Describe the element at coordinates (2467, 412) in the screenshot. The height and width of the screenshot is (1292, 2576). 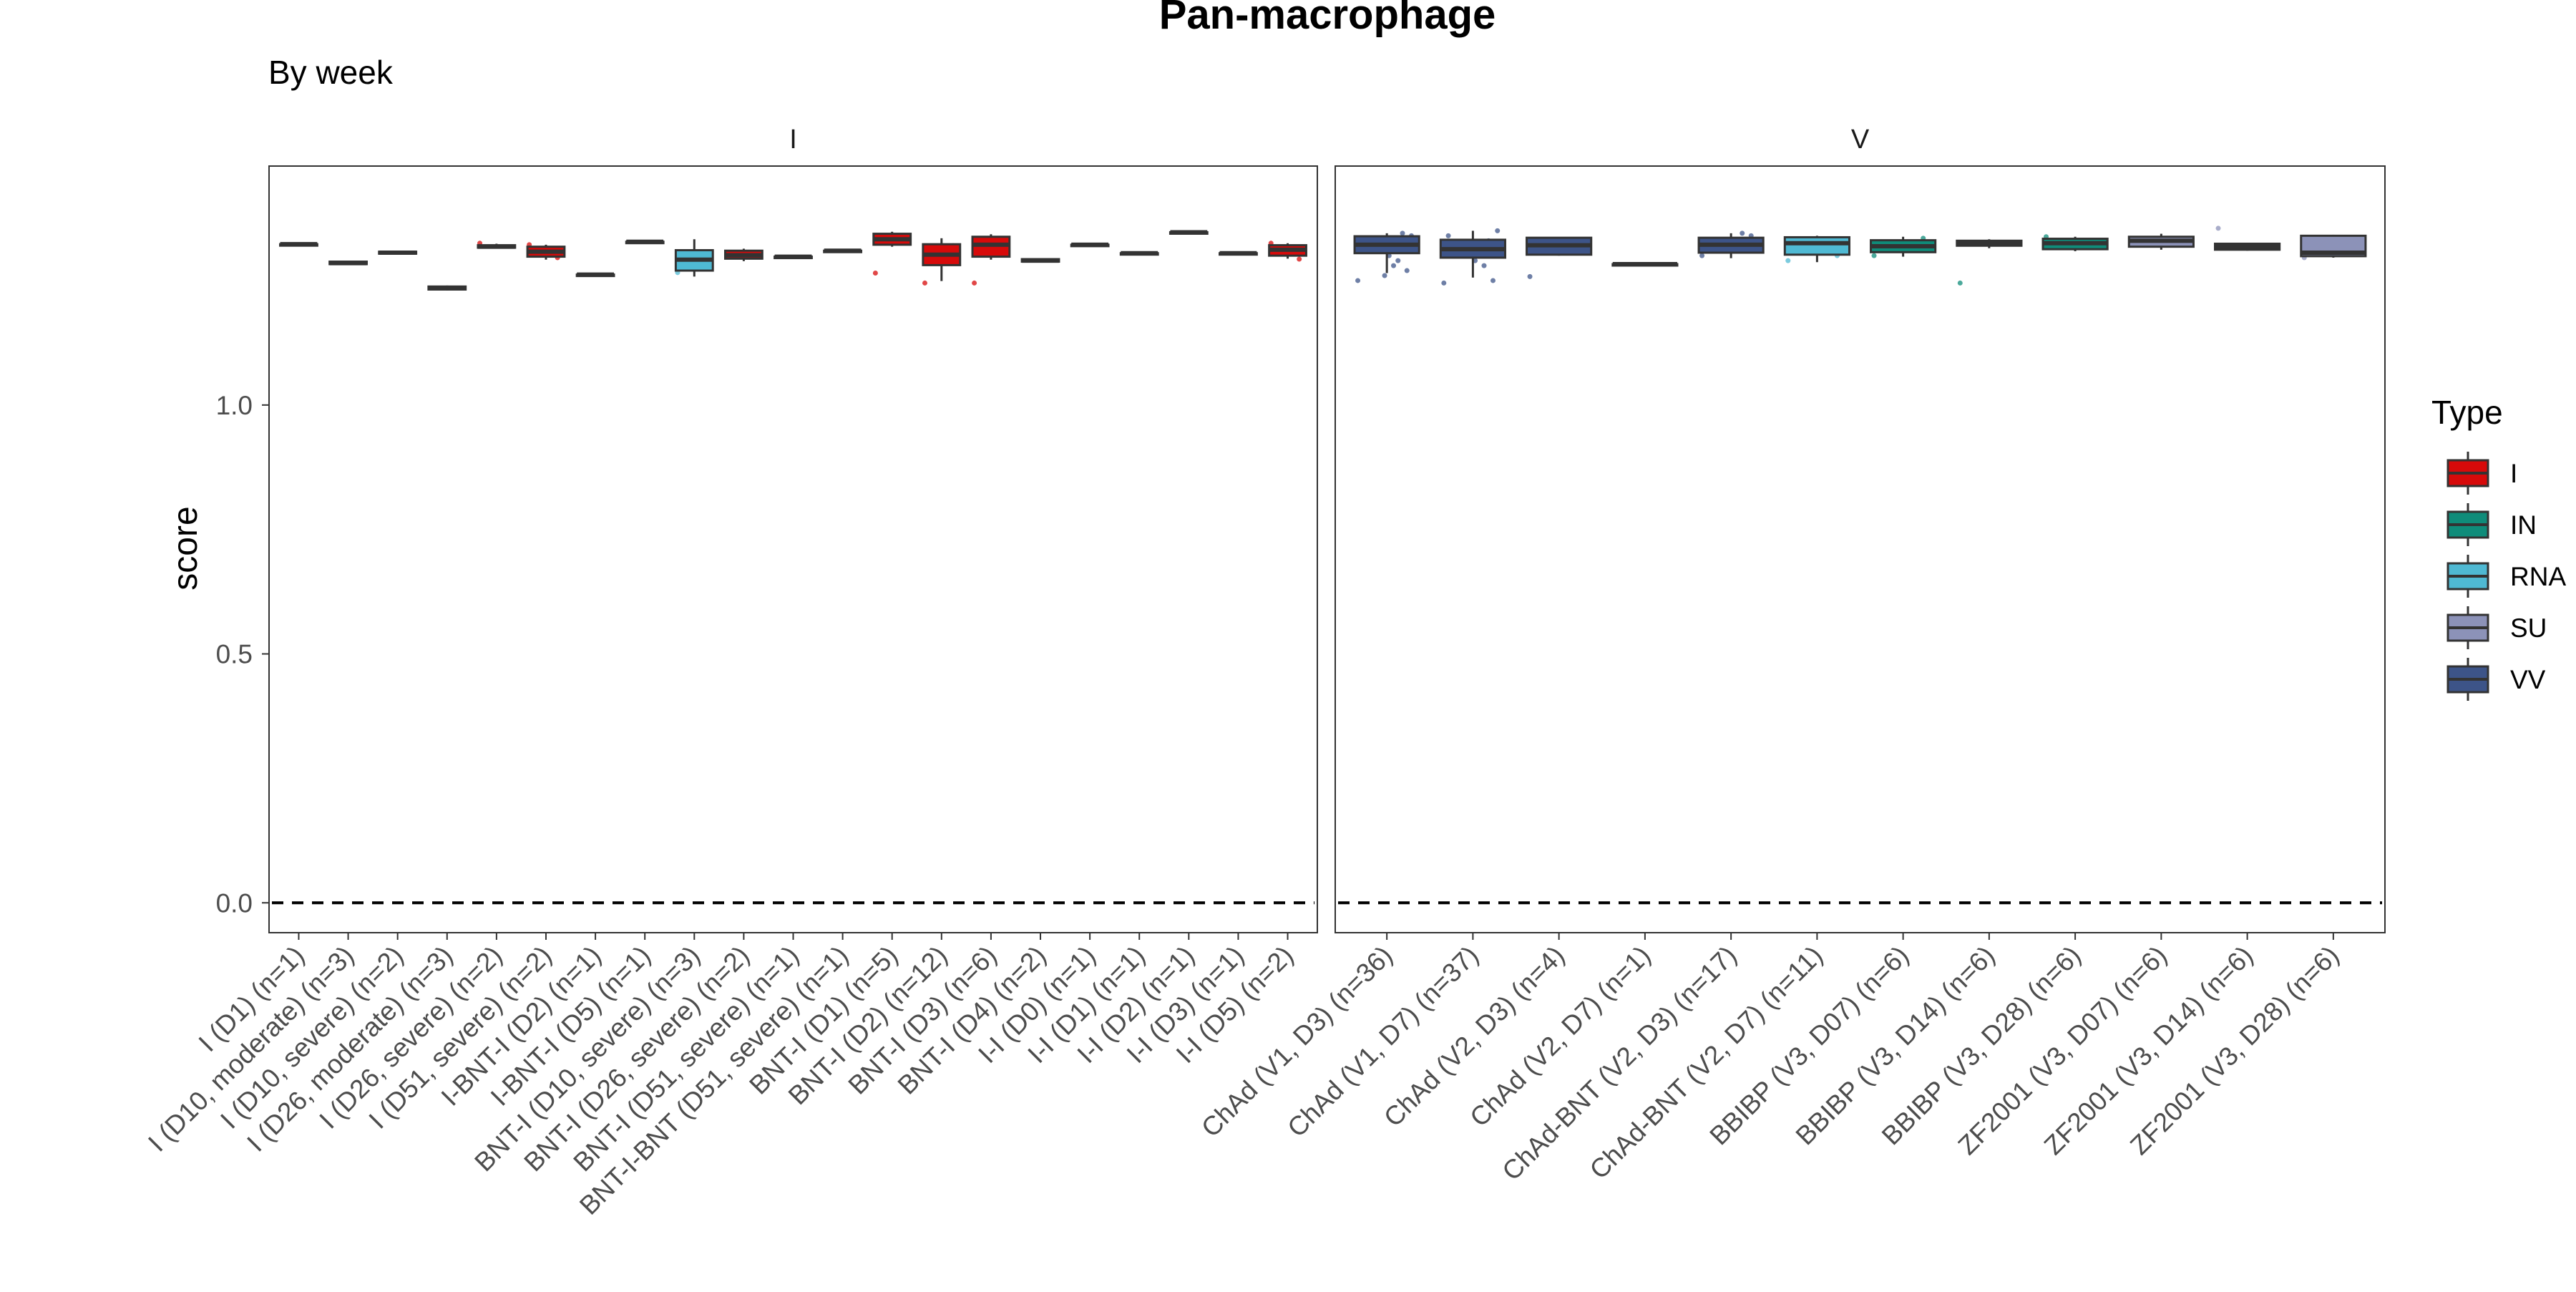
I see `legend-title: Type` at that location.